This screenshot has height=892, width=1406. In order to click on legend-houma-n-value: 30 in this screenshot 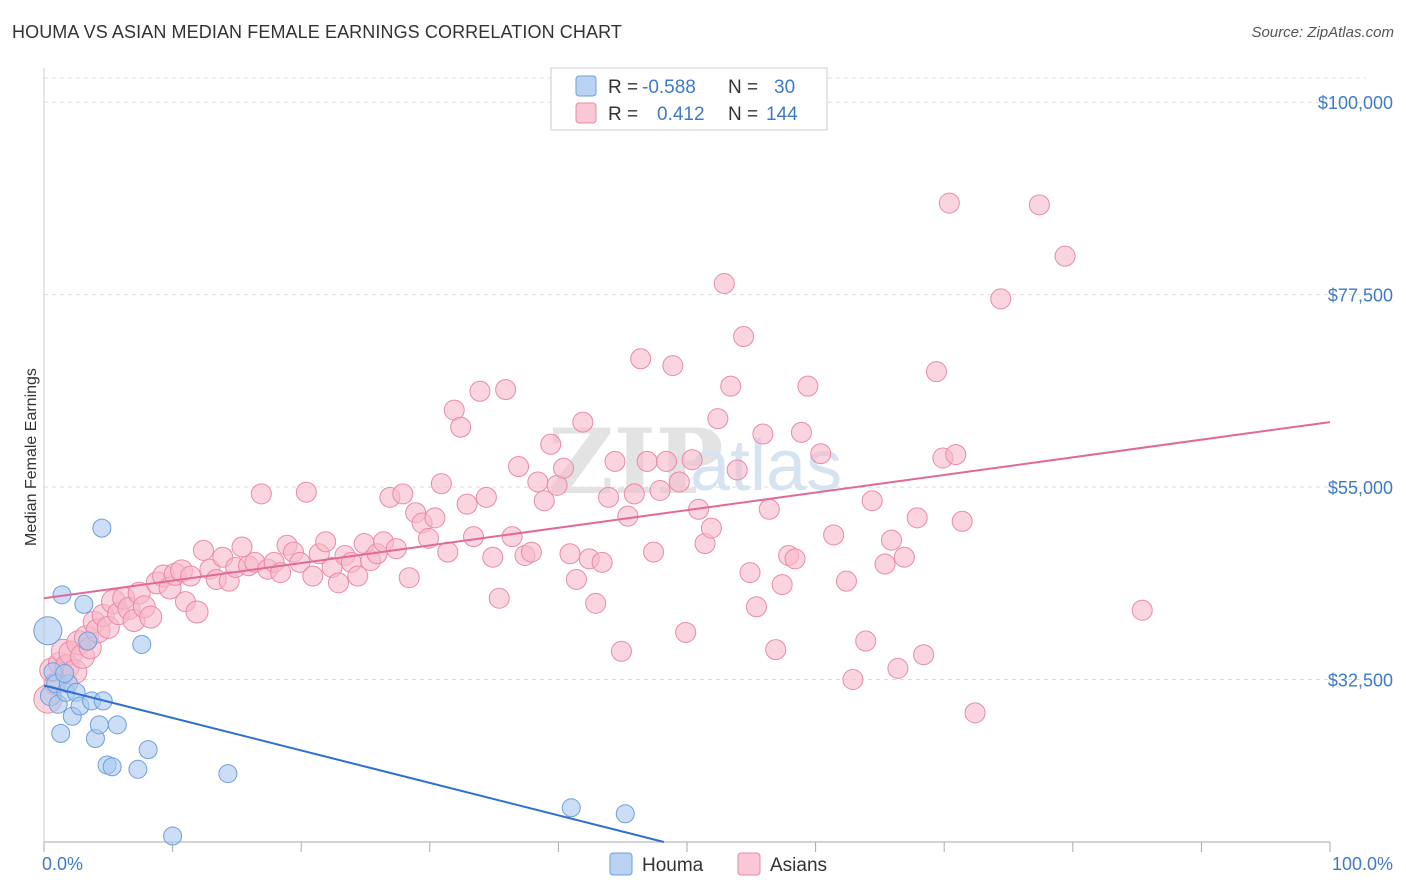, I will do `click(784, 87)`.